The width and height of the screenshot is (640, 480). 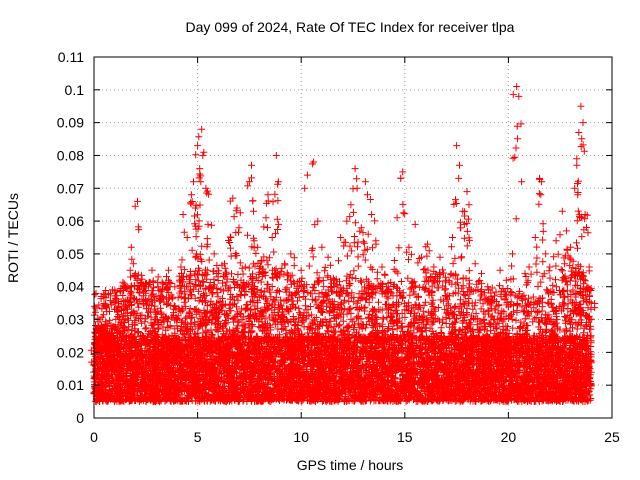 What do you see at coordinates (94, 437) in the screenshot?
I see `x-tick-label: 0` at bounding box center [94, 437].